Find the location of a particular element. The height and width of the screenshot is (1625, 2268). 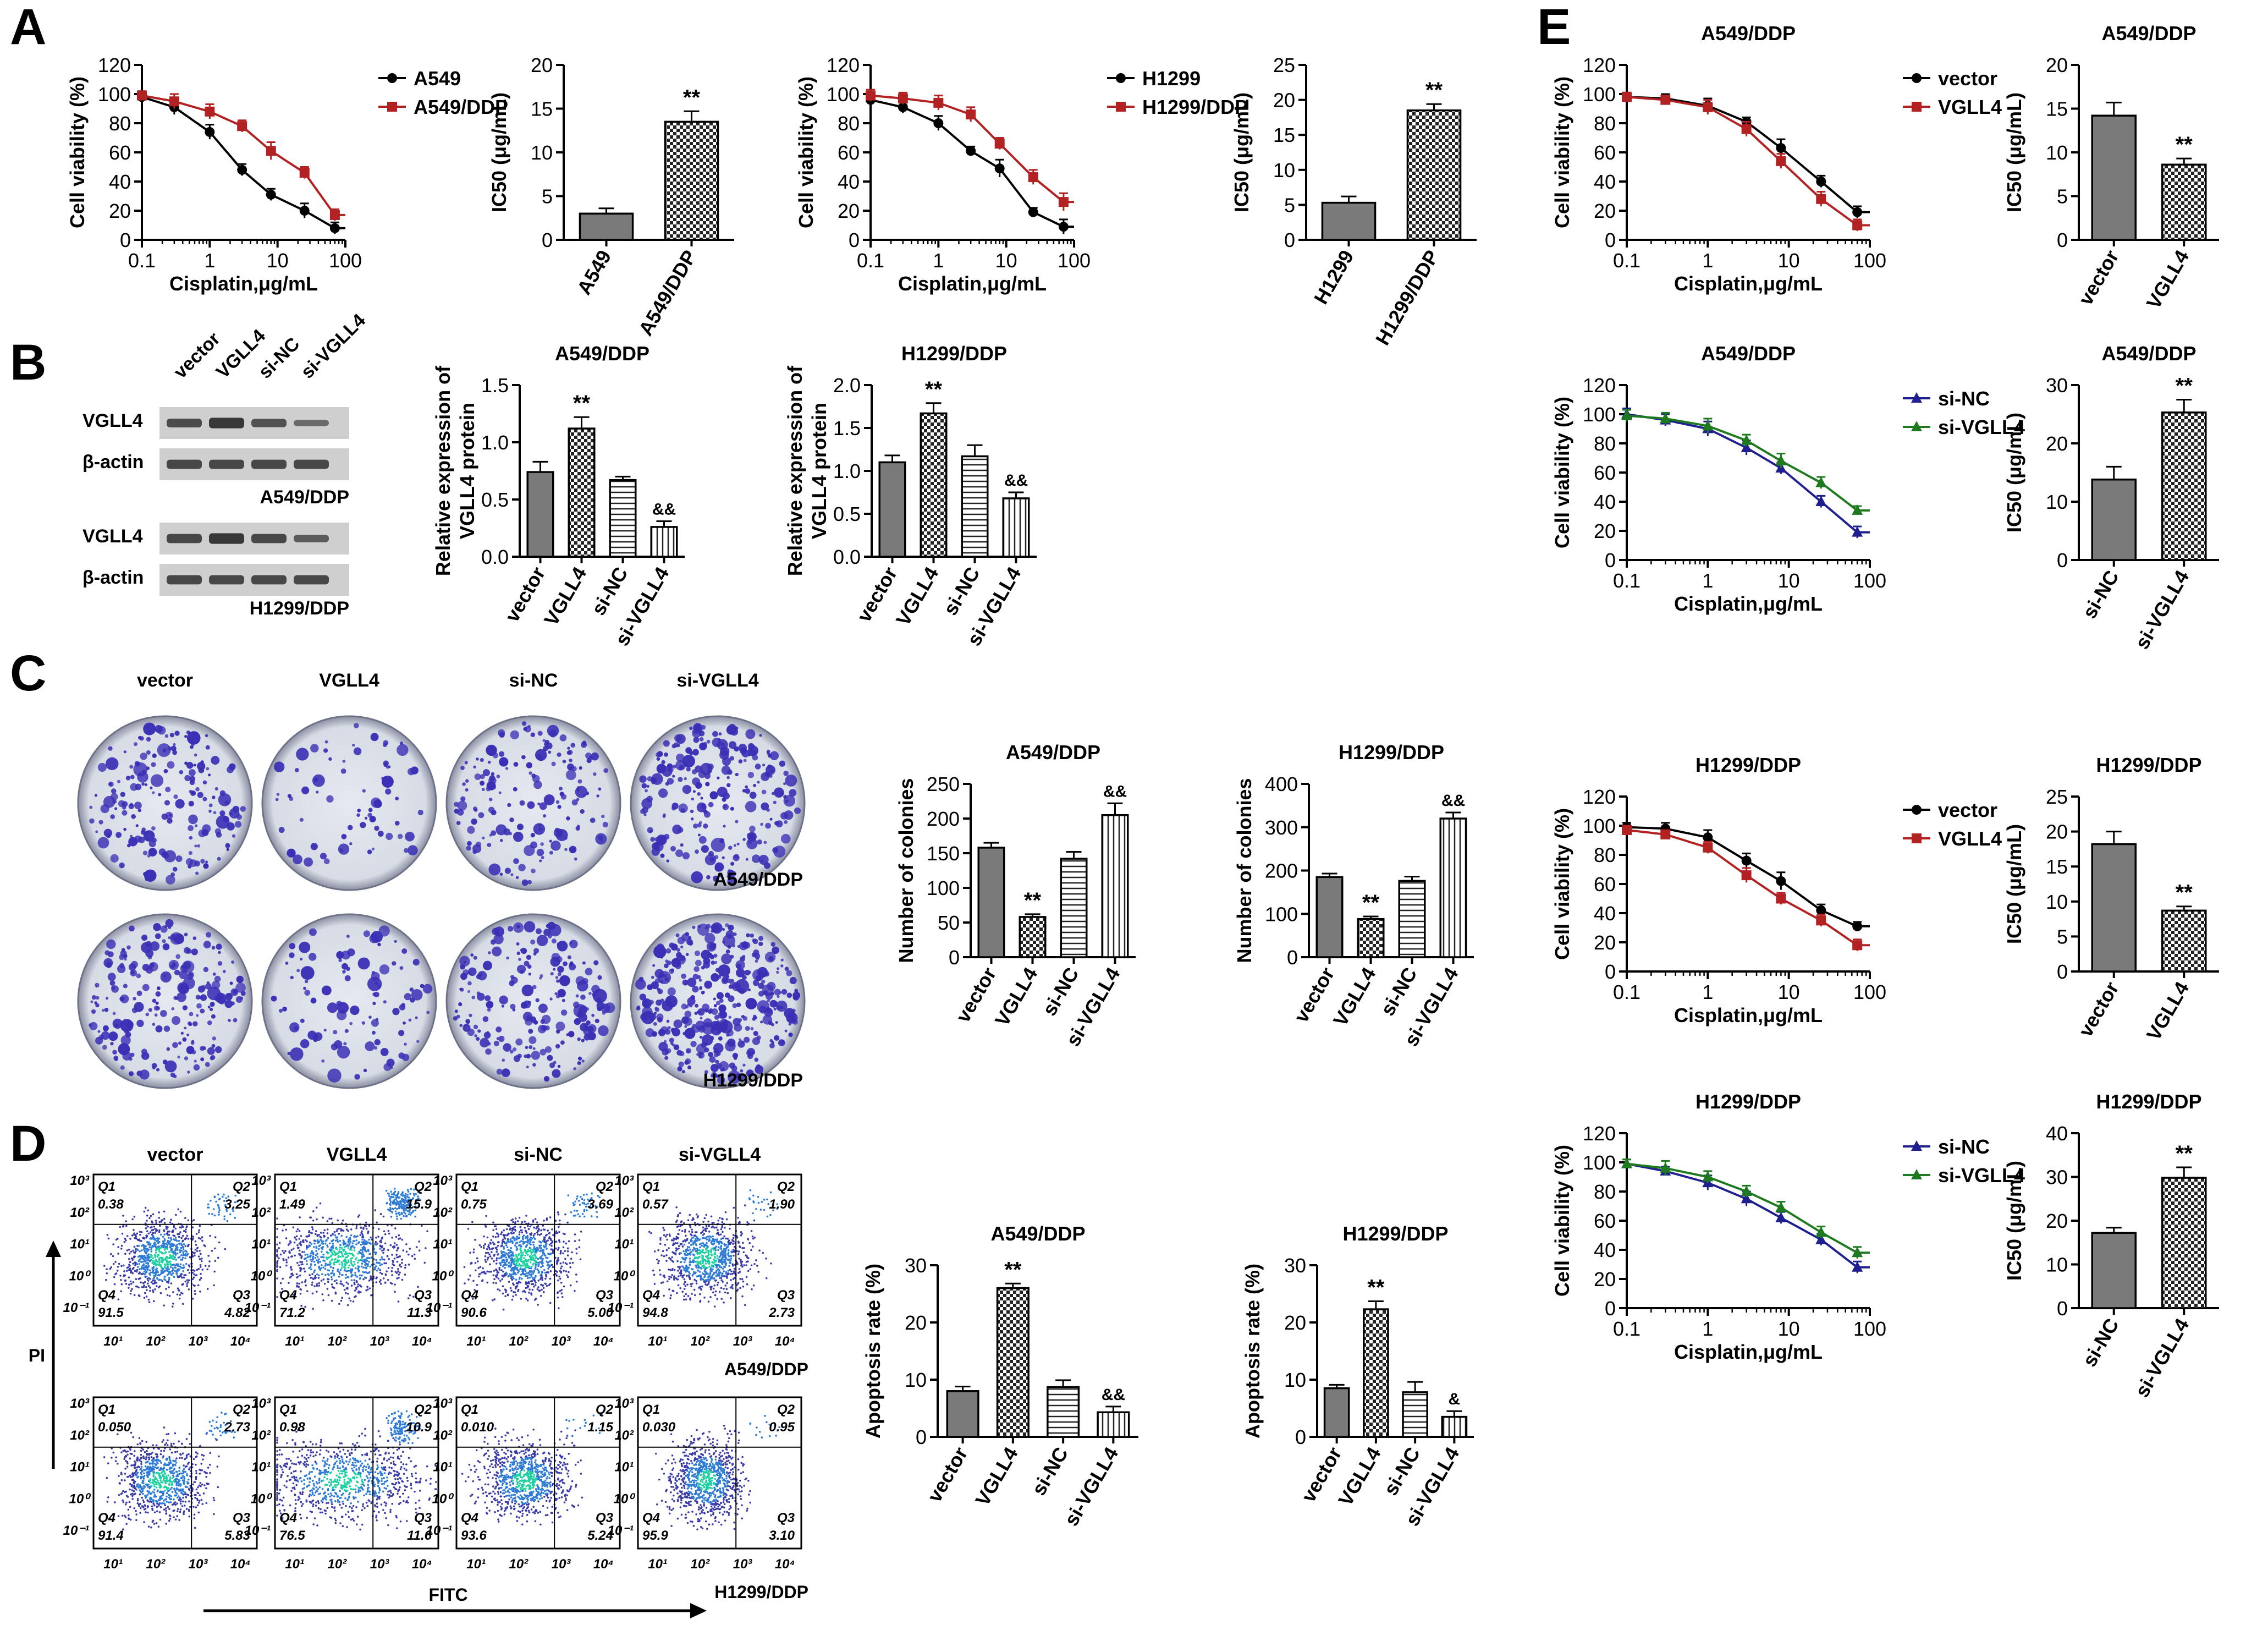

chart-title: H1299/DDP is located at coordinates (1748, 765).